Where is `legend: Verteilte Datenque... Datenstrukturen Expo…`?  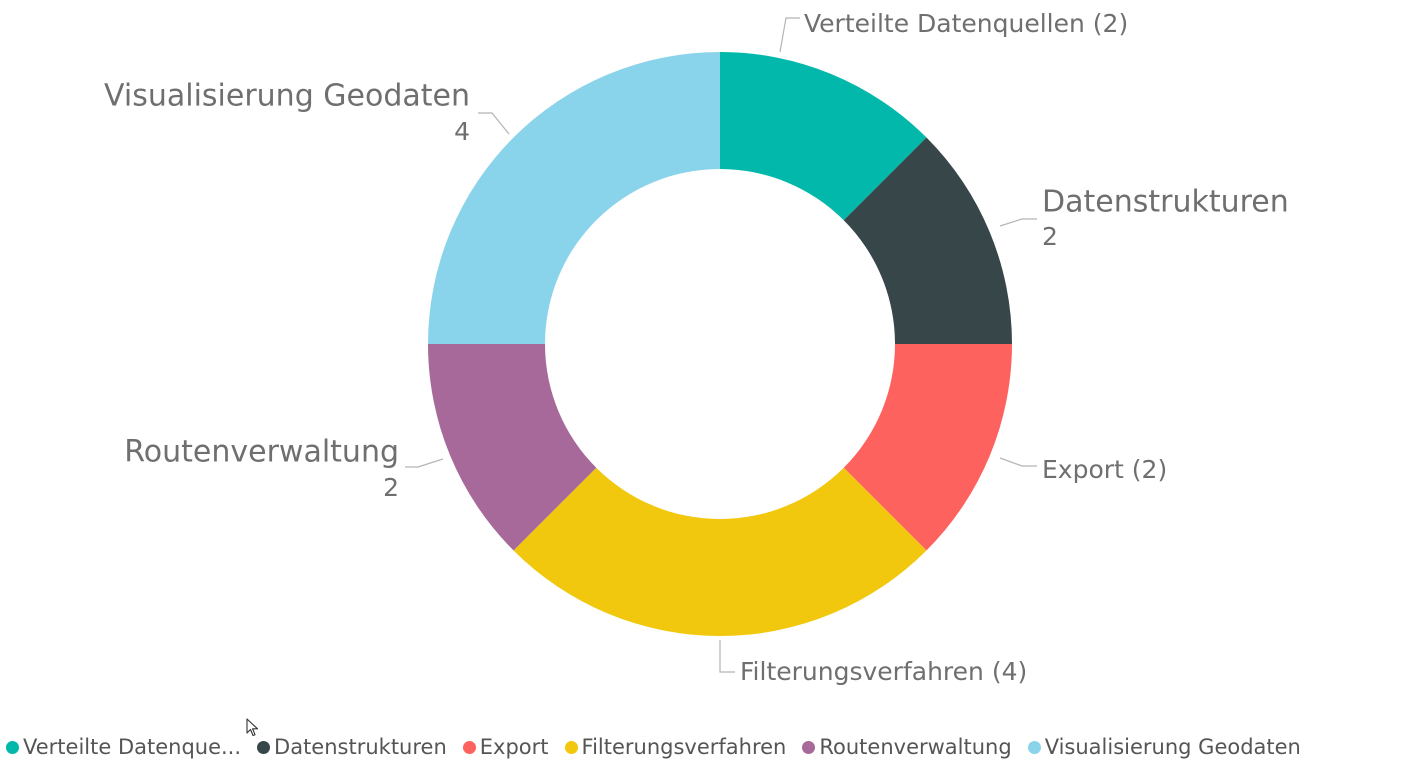 legend: Verteilte Datenque... Datenstrukturen Expo… is located at coordinates (661, 747).